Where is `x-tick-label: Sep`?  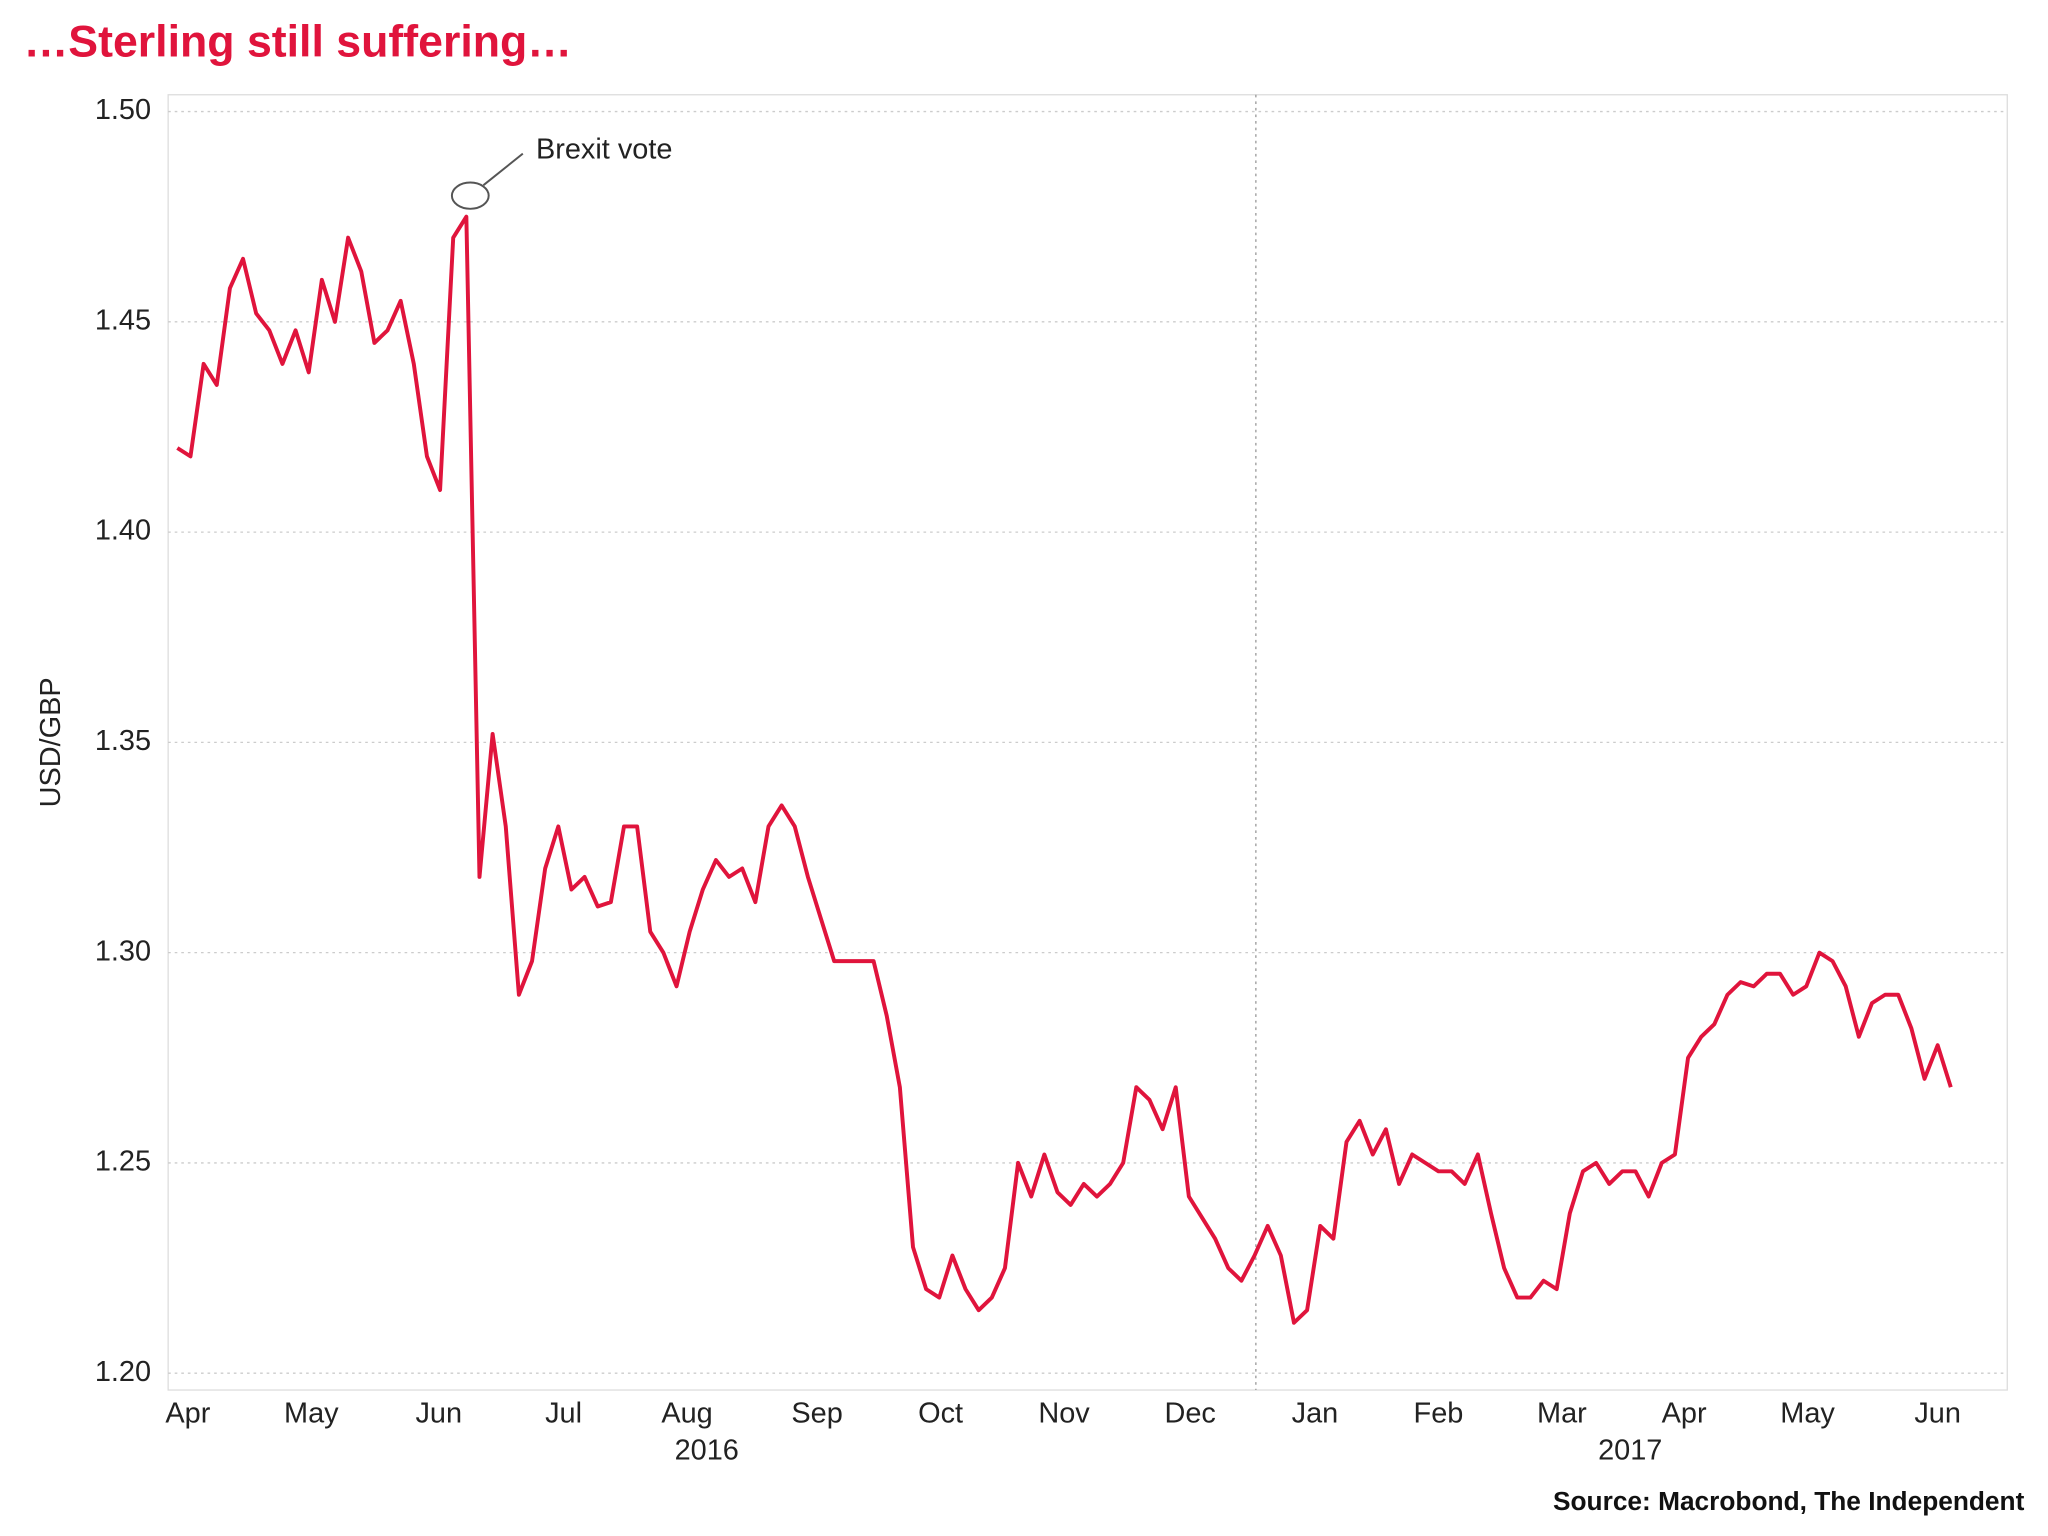
x-tick-label: Sep is located at coordinates (816, 1414).